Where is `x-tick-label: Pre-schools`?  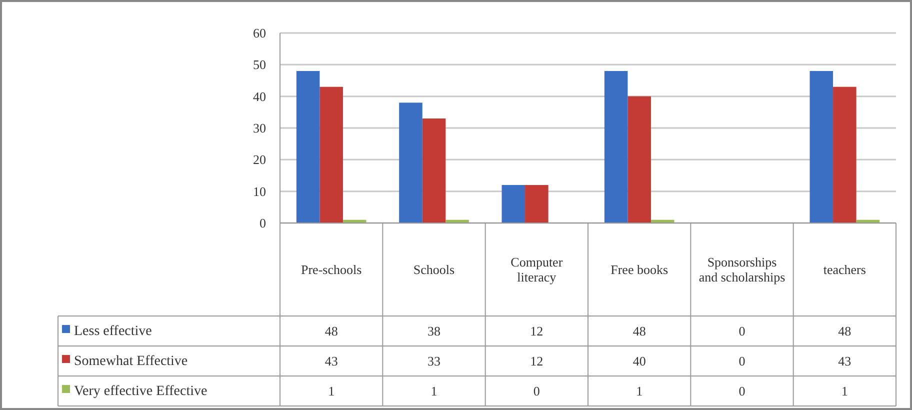
x-tick-label: Pre-schools is located at coordinates (331, 270).